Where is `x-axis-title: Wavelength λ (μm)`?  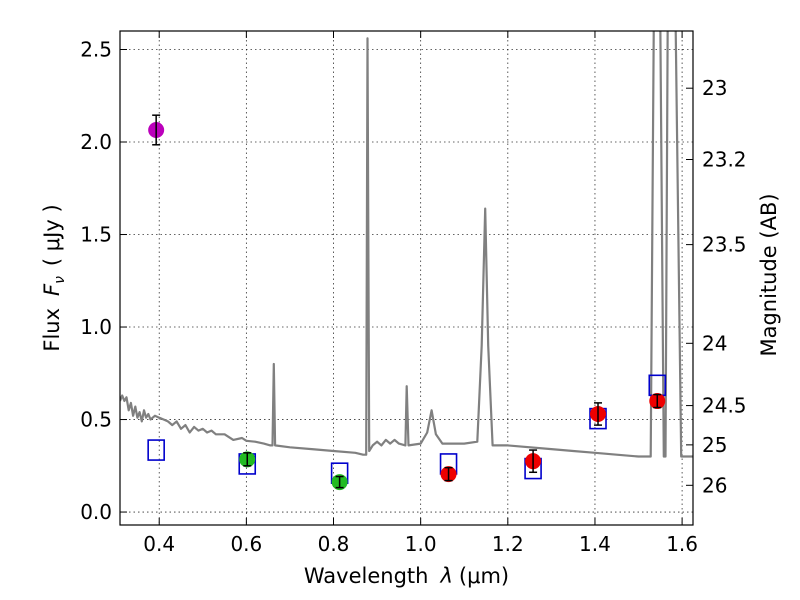 x-axis-title: Wavelength λ (μm) is located at coordinates (406, 576).